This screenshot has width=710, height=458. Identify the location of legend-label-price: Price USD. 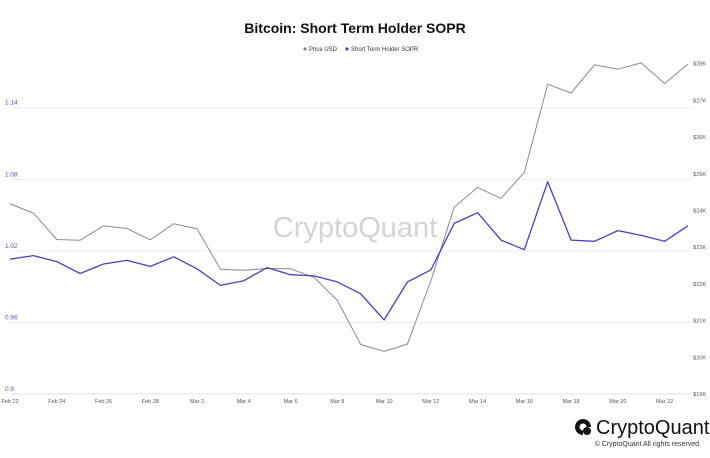
(323, 50).